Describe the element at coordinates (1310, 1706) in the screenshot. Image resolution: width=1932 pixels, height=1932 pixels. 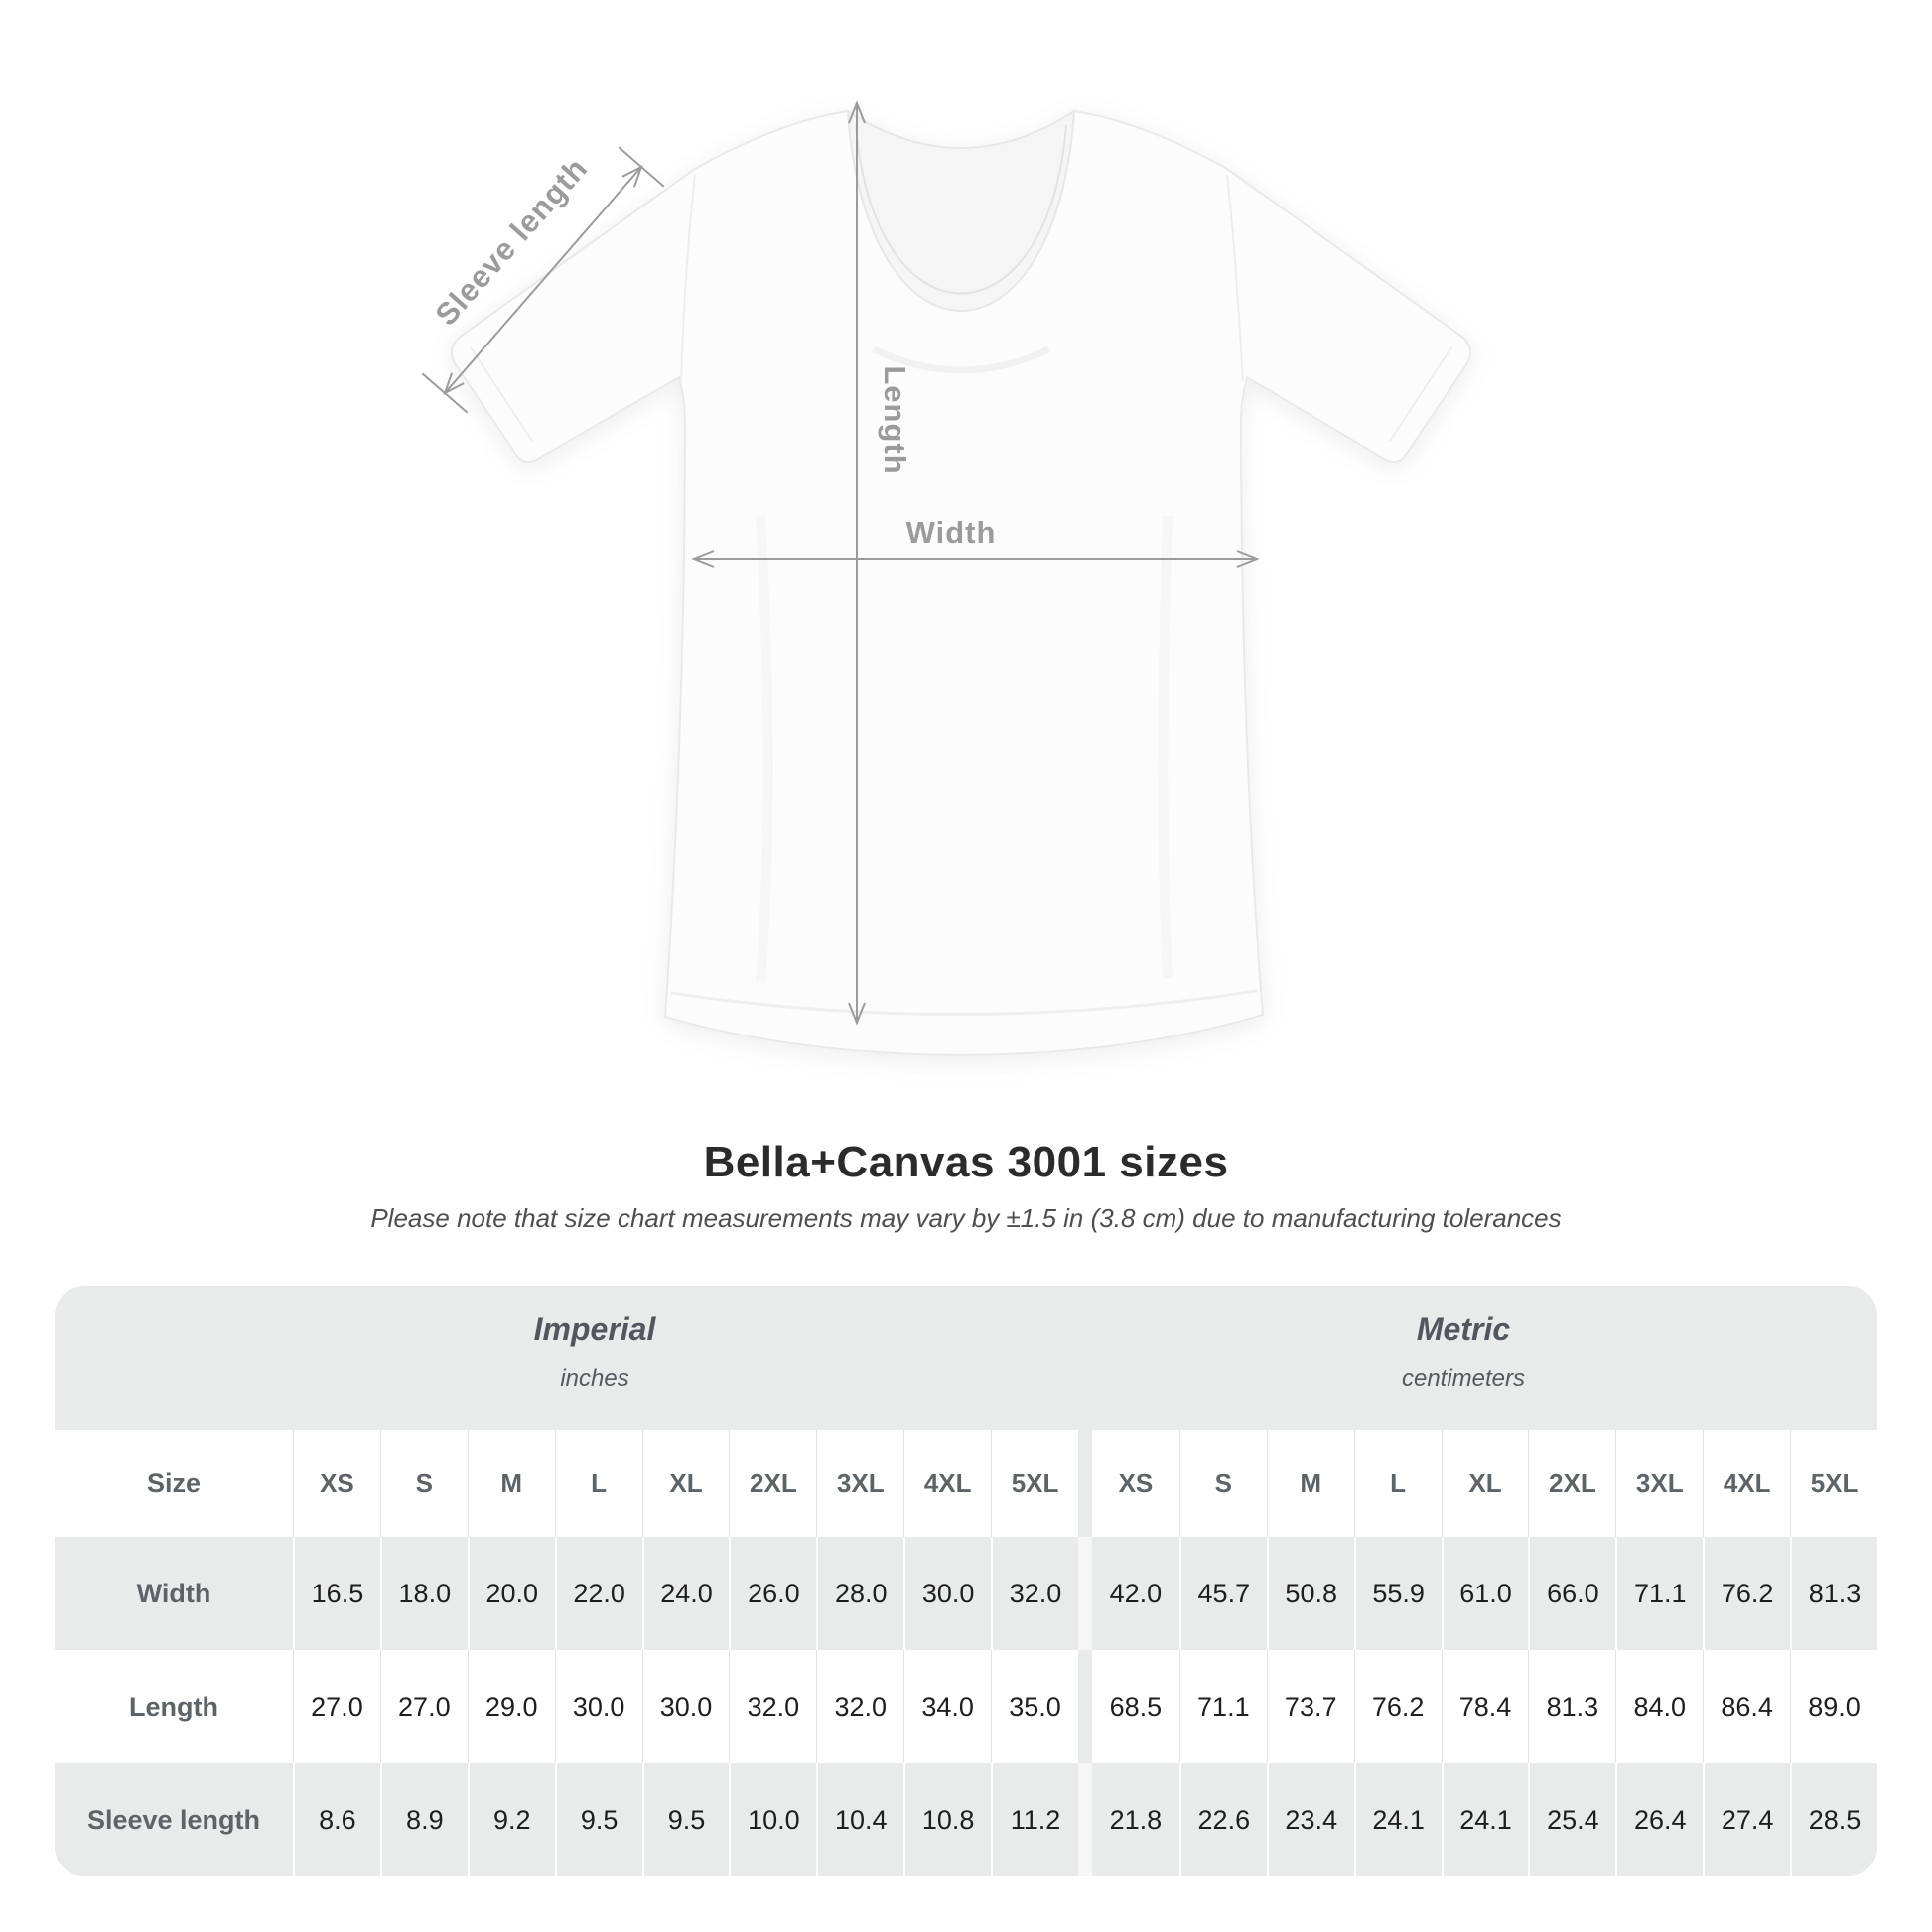
I see `value-cell: 73.7` at that location.